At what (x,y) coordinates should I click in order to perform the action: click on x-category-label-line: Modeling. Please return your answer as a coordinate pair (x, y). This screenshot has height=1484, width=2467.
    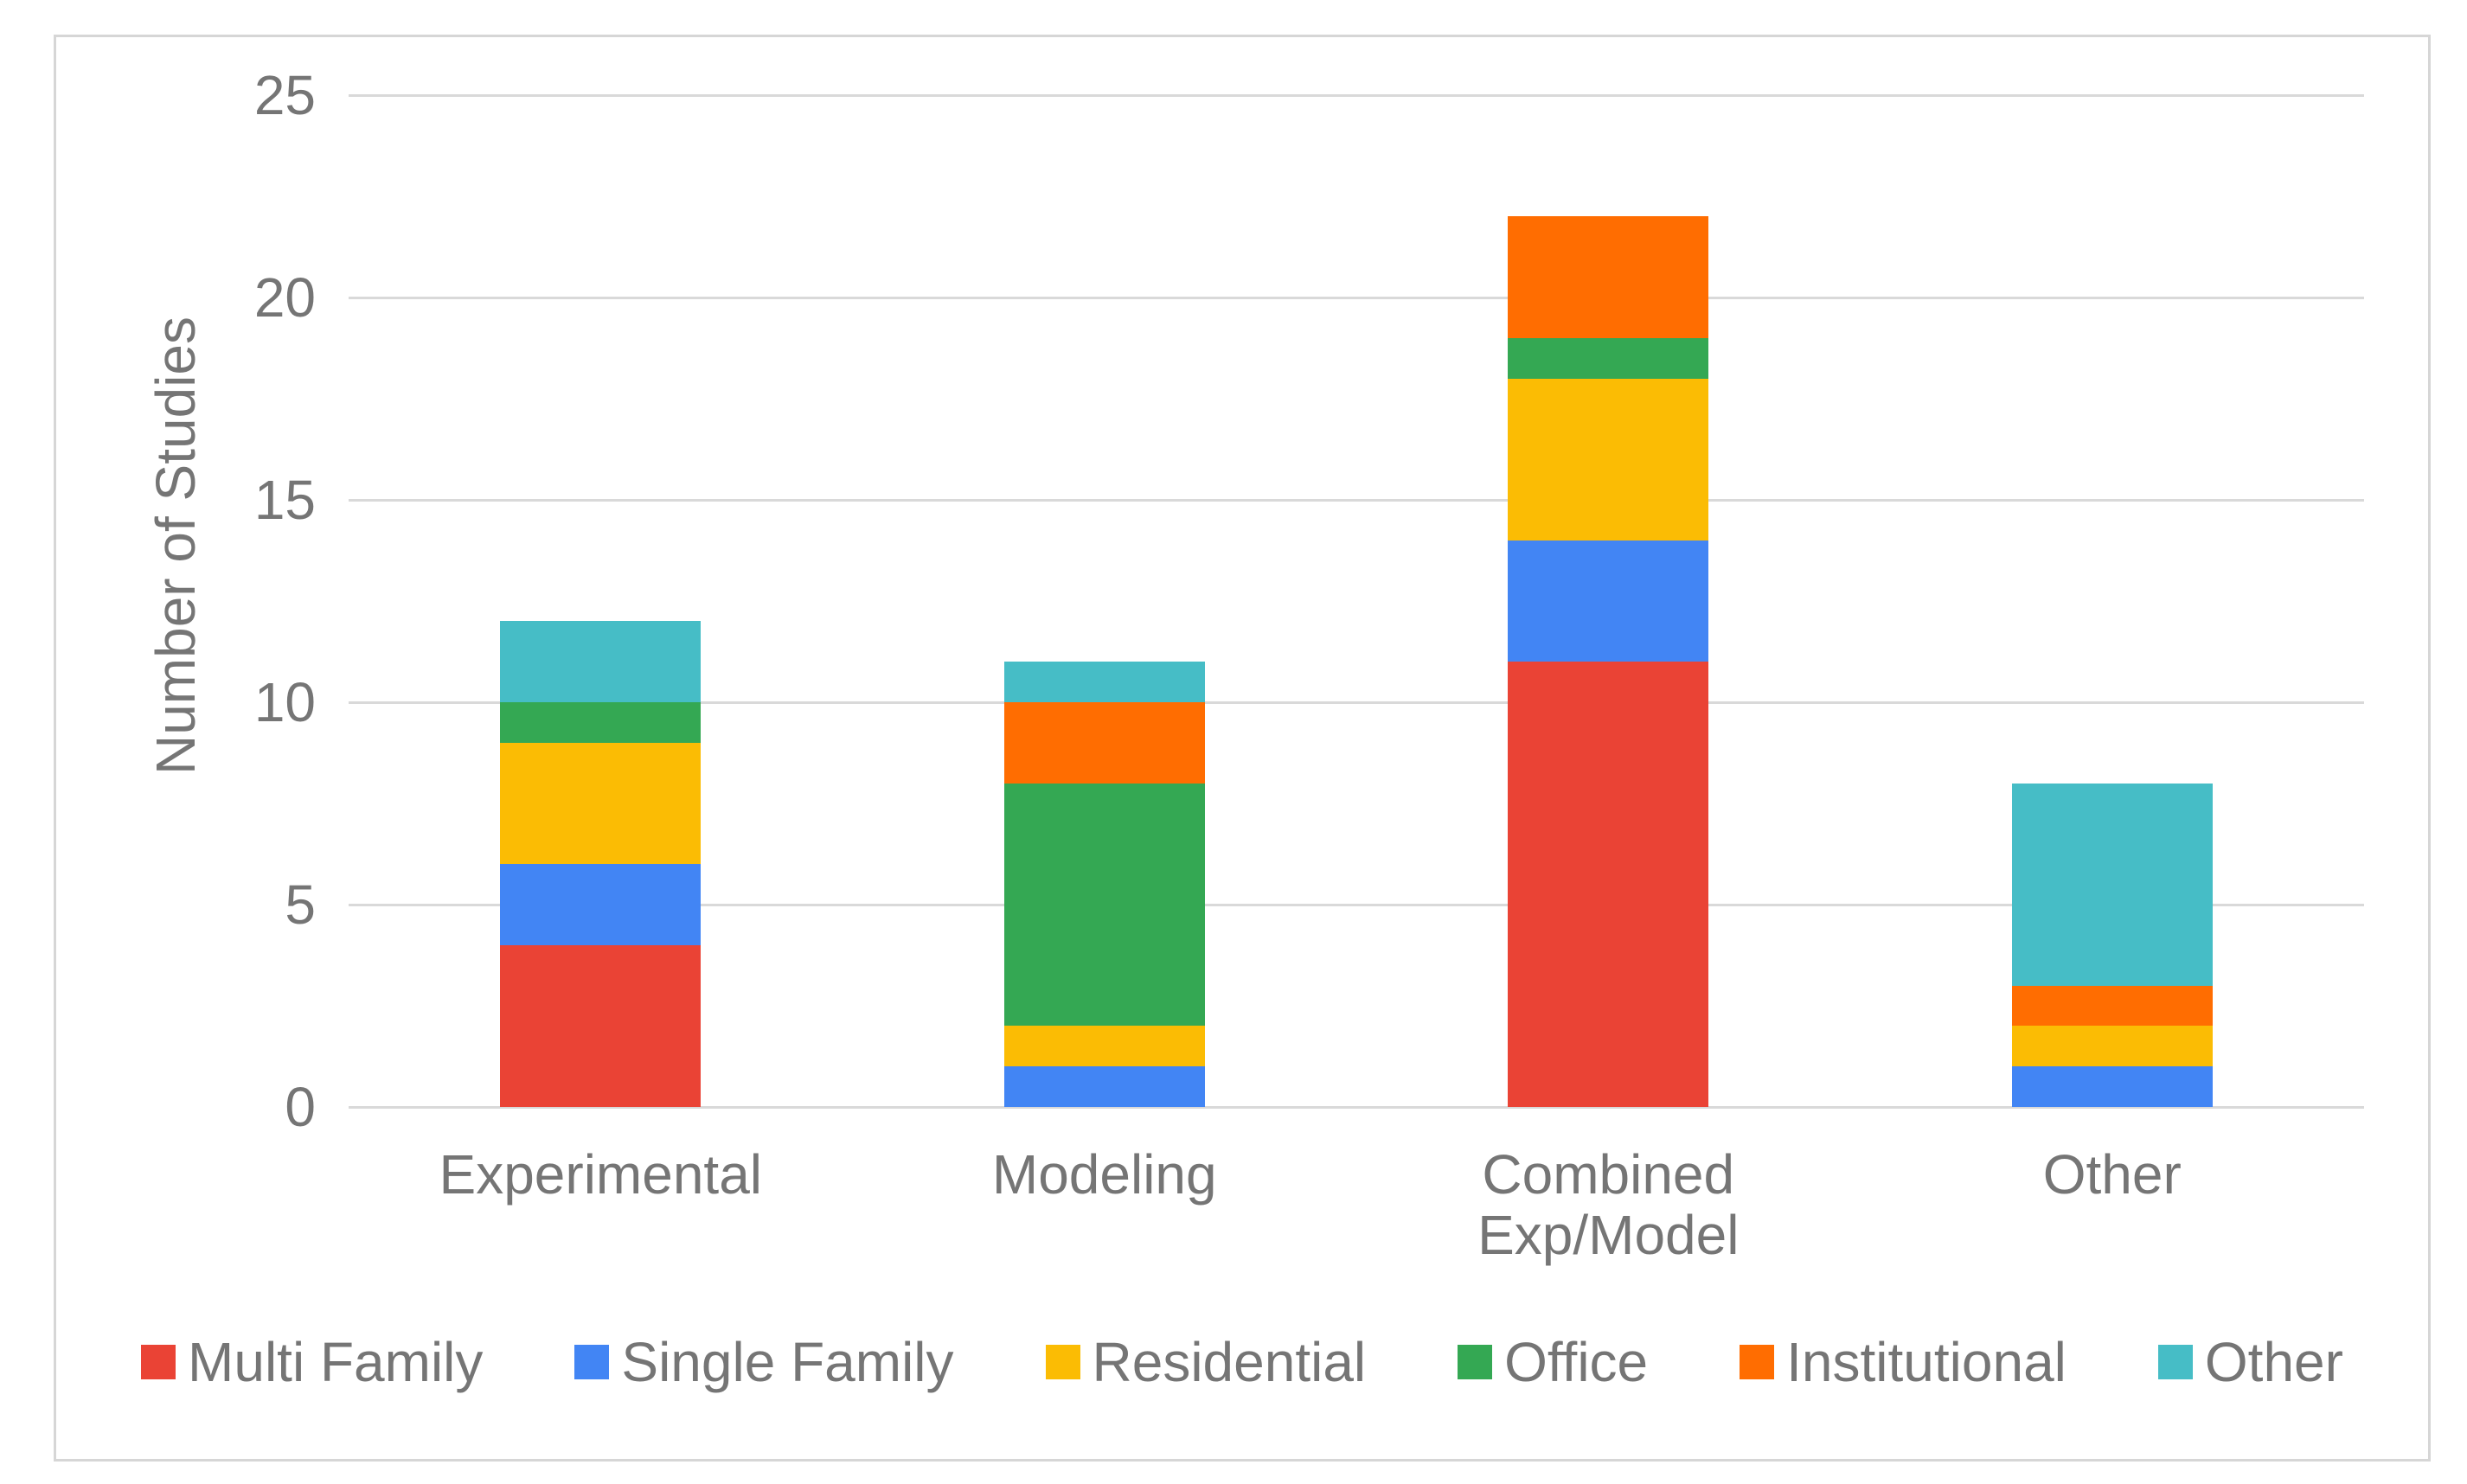
    Looking at the image, I should click on (1104, 1174).